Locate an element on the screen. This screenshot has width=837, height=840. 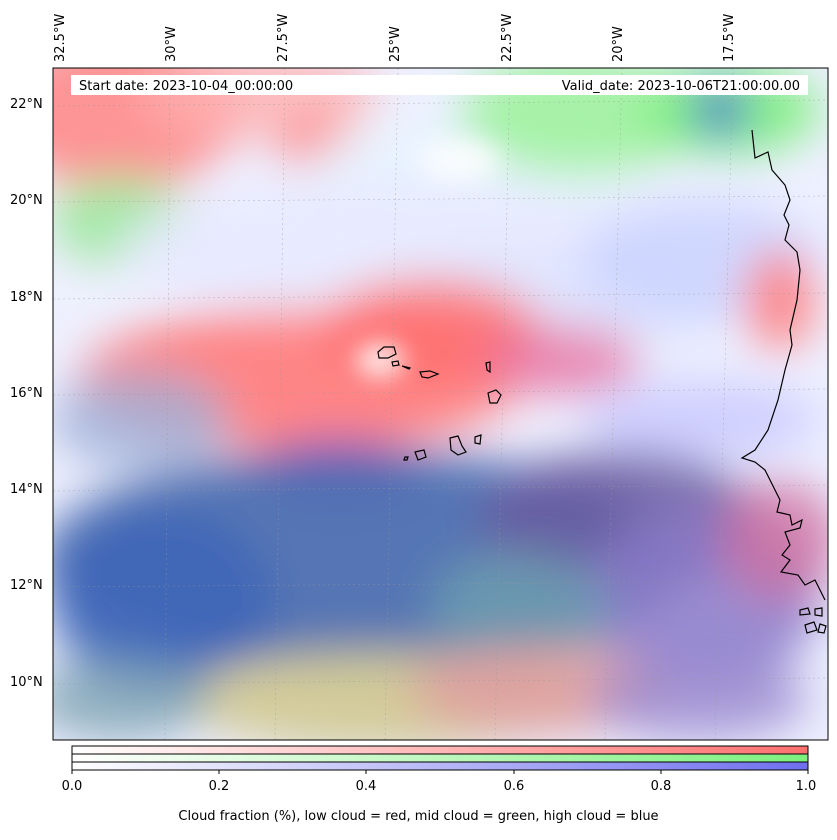
colorbar-mid is located at coordinates (440, 758).